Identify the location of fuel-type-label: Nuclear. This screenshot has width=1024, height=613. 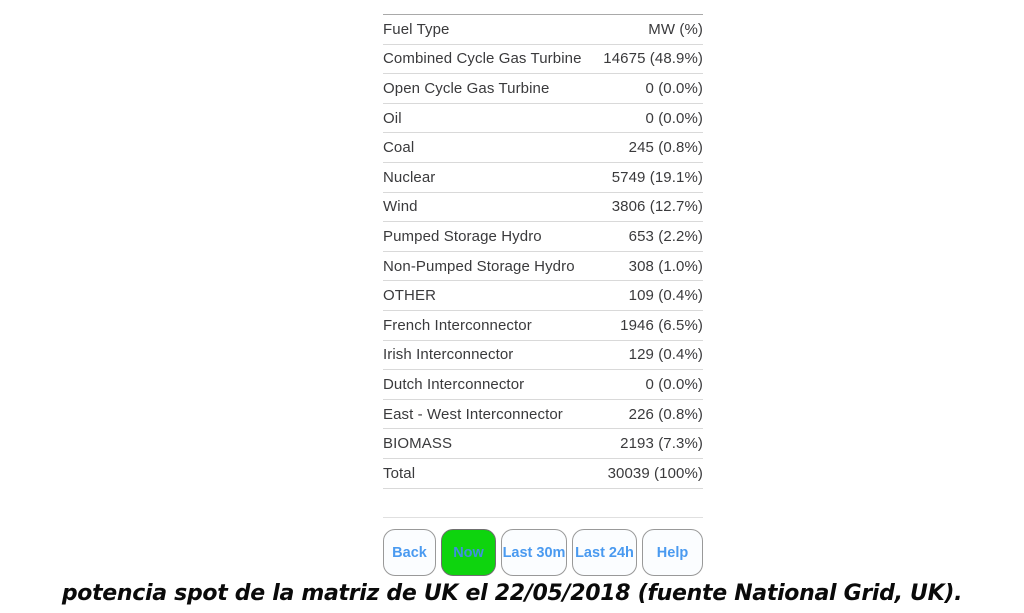
(409, 177).